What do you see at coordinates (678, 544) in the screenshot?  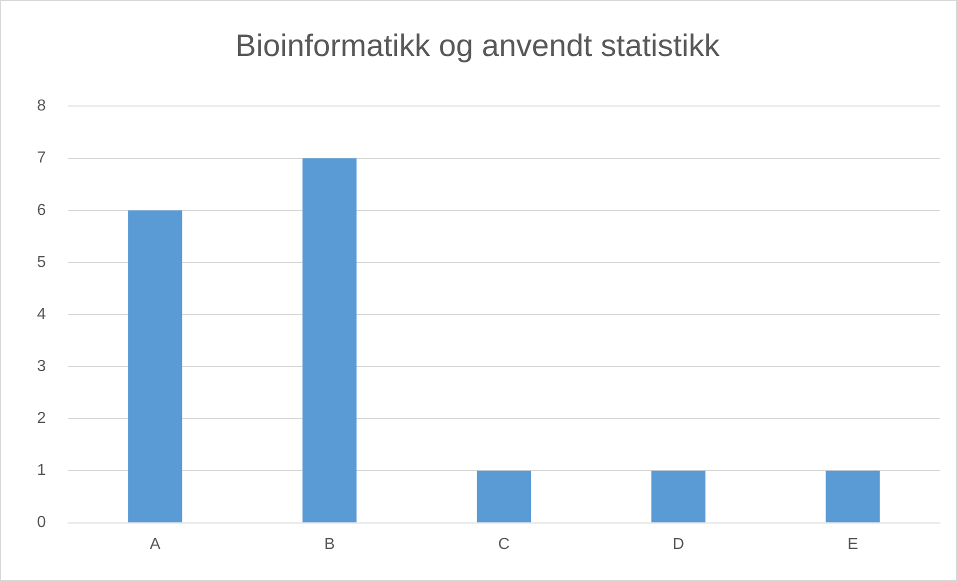 I see `x-tick-label: D` at bounding box center [678, 544].